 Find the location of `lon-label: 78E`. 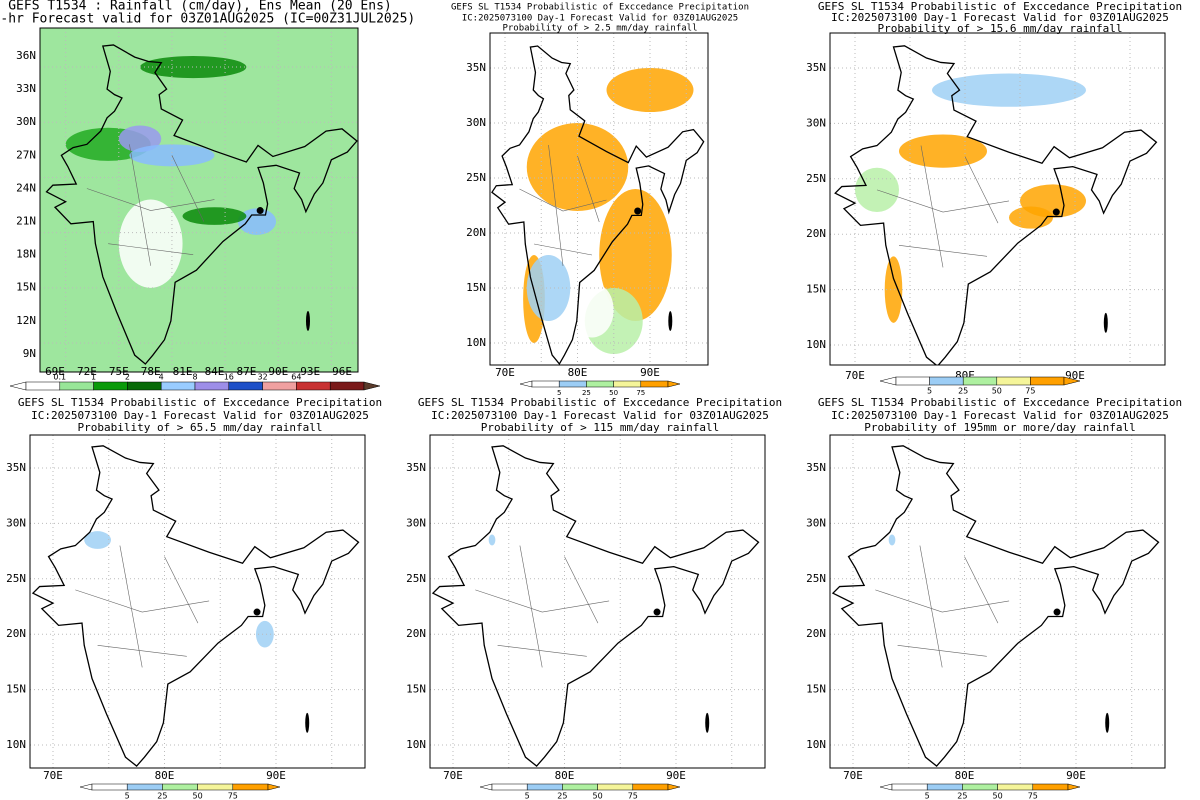

lon-label: 78E is located at coordinates (151, 371).